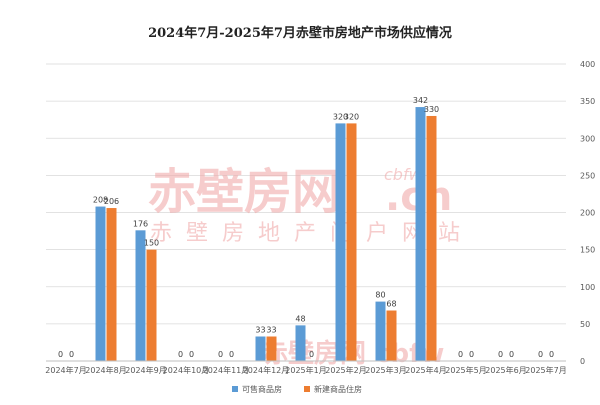  I want to click on data-label: 208, so click(100, 200).